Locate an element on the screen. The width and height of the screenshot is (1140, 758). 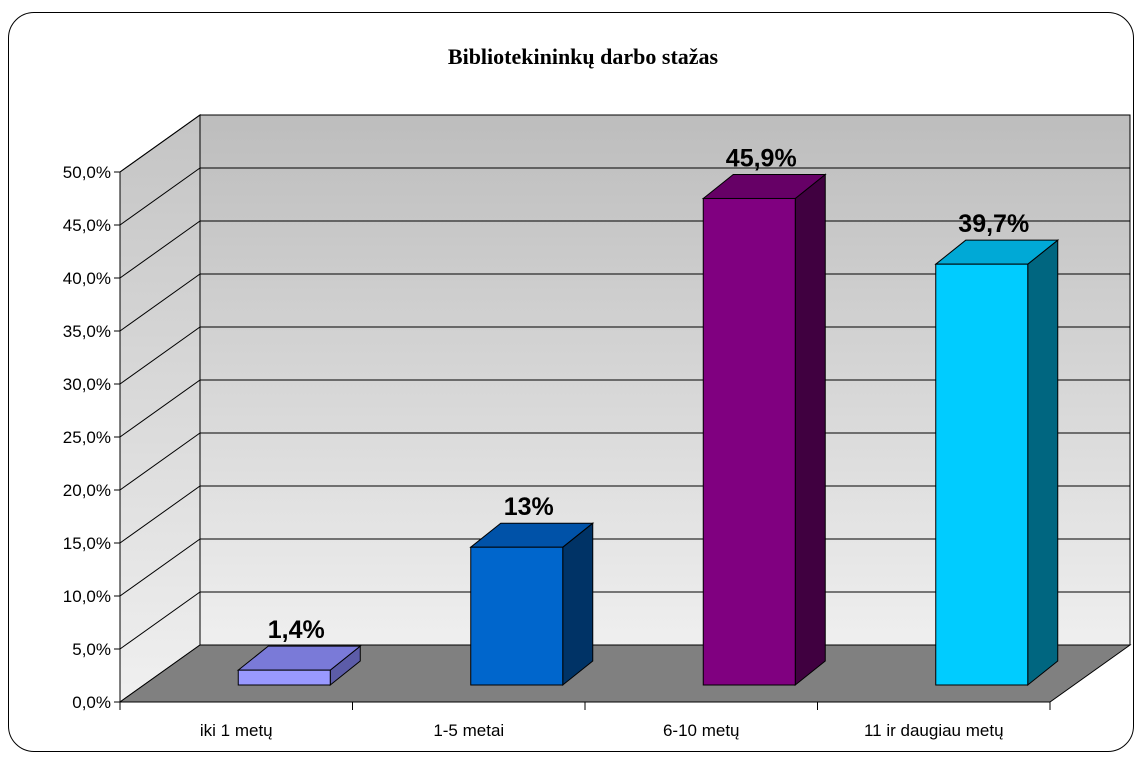
data-label: 39,7% is located at coordinates (993, 224).